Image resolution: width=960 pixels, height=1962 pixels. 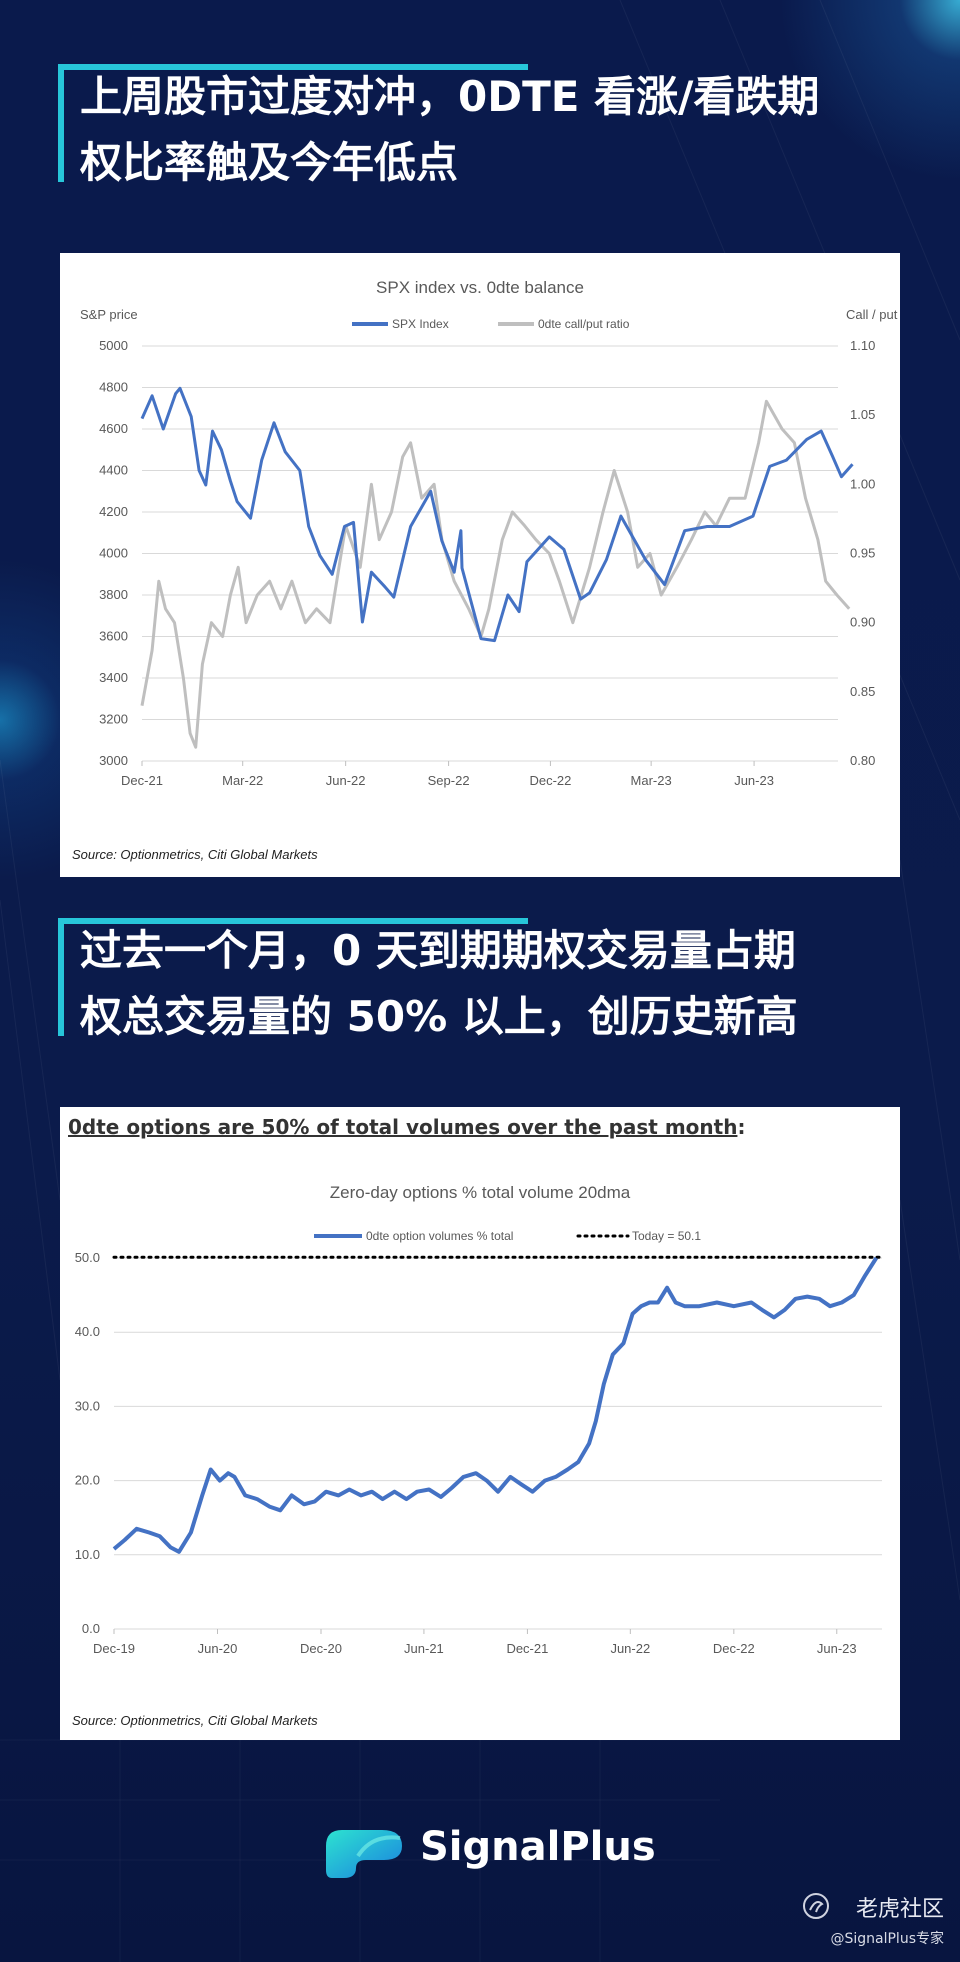 I want to click on y-tick-label: 10.0, so click(x=87, y=1554).